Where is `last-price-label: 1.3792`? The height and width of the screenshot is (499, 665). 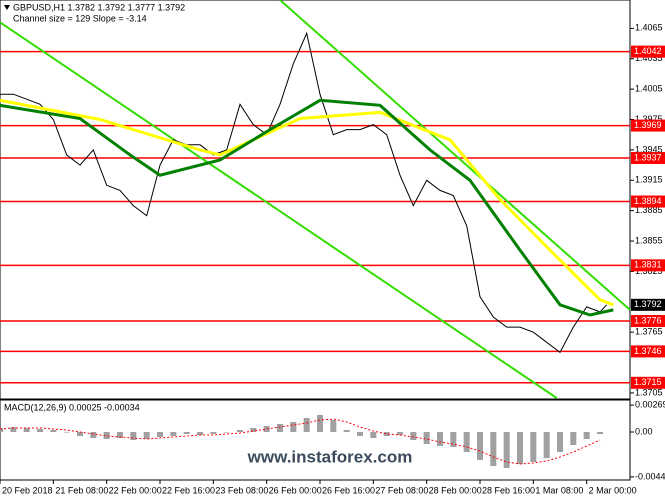 last-price-label: 1.3792 is located at coordinates (648, 304).